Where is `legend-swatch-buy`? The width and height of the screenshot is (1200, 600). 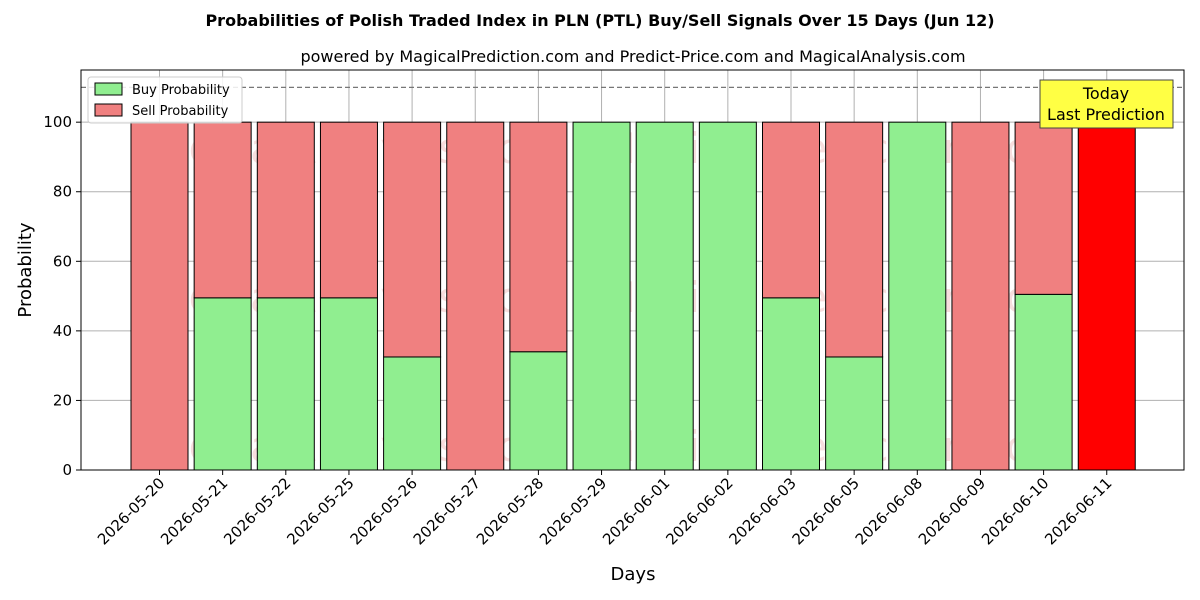 legend-swatch-buy is located at coordinates (108, 89).